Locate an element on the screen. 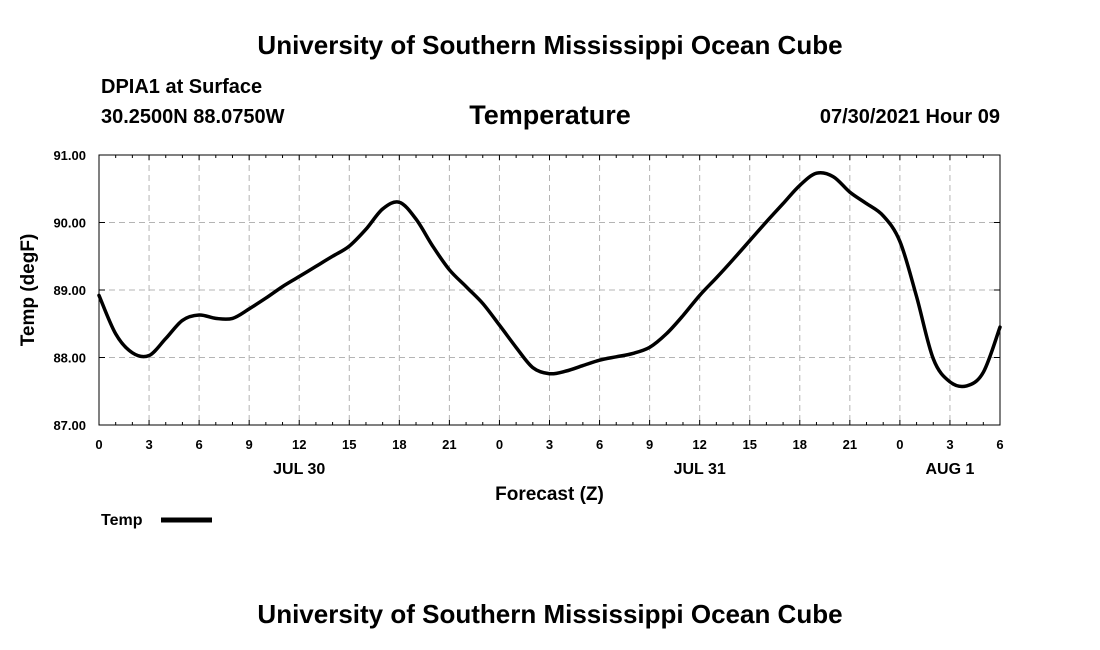 This screenshot has width=1100, height=650. y-tick-label: 90.00 is located at coordinates (69, 223).